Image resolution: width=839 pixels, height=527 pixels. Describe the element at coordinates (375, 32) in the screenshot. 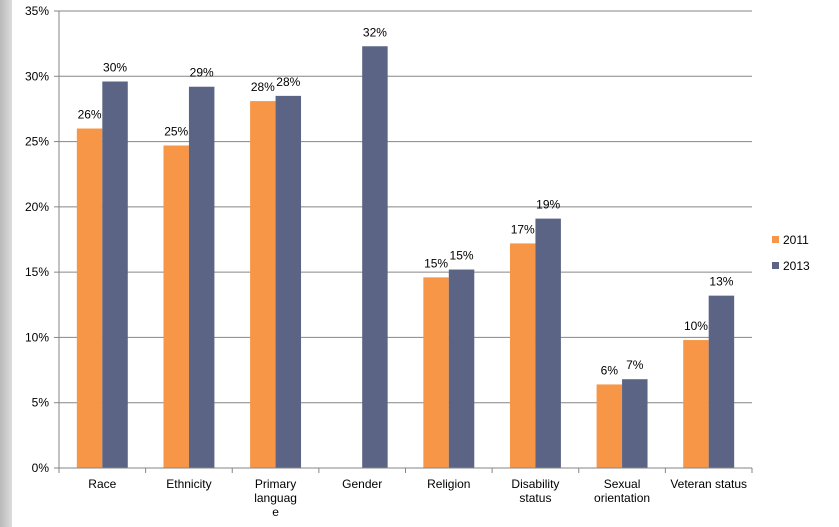

I see `data-label: 32%` at that location.